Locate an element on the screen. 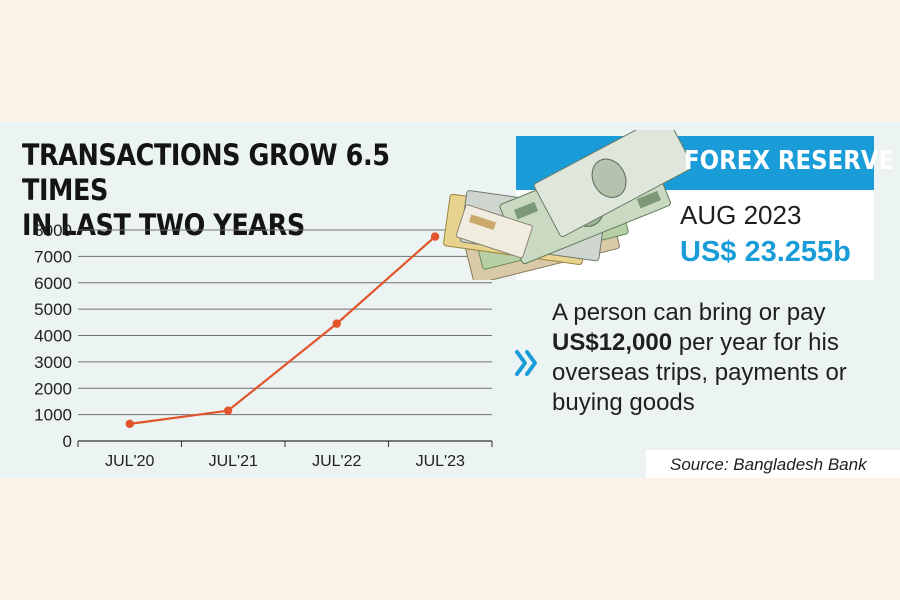  chart-title-line-1: TRANSACTIONS GROW 6.5 TIMES is located at coordinates (206, 172).